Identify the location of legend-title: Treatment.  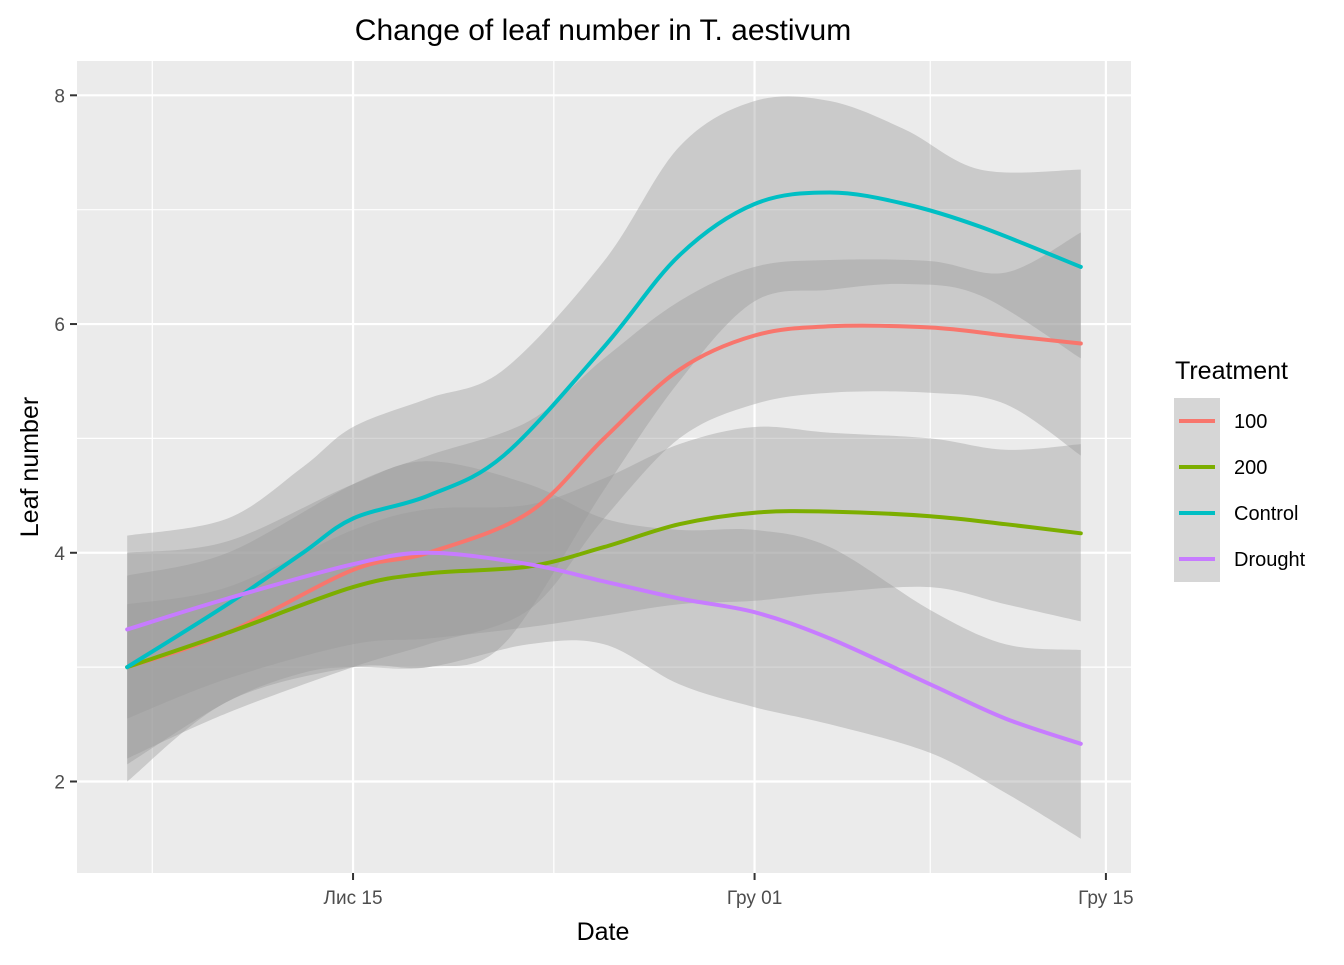
(1231, 371).